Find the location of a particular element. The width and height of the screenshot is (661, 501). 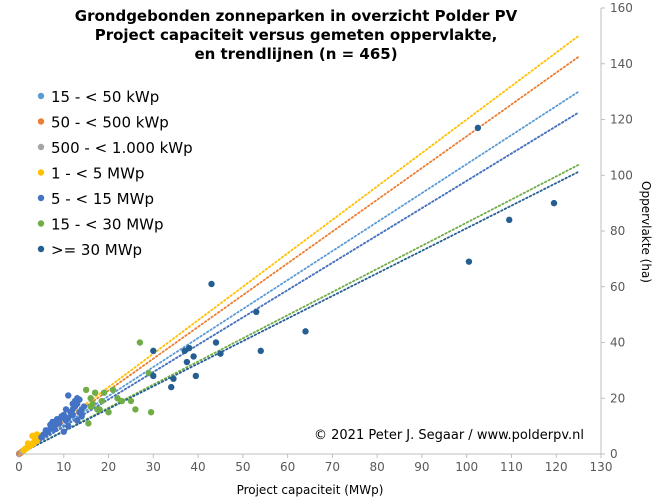

y-tick-label: 80 is located at coordinates (617, 231).